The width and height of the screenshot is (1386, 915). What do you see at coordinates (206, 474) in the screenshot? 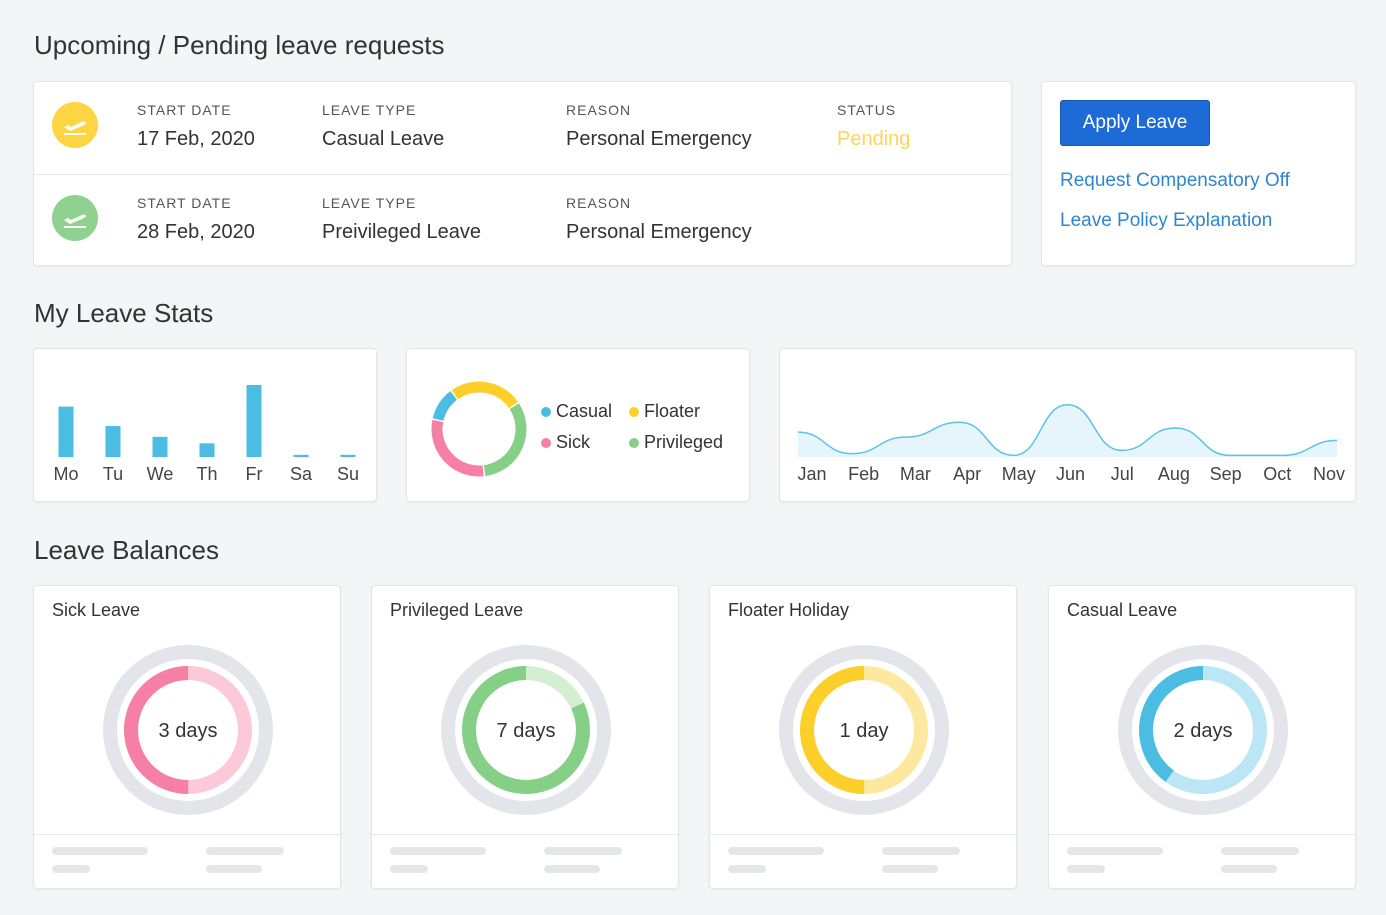
I see `bar-tick-label: Th` at bounding box center [206, 474].